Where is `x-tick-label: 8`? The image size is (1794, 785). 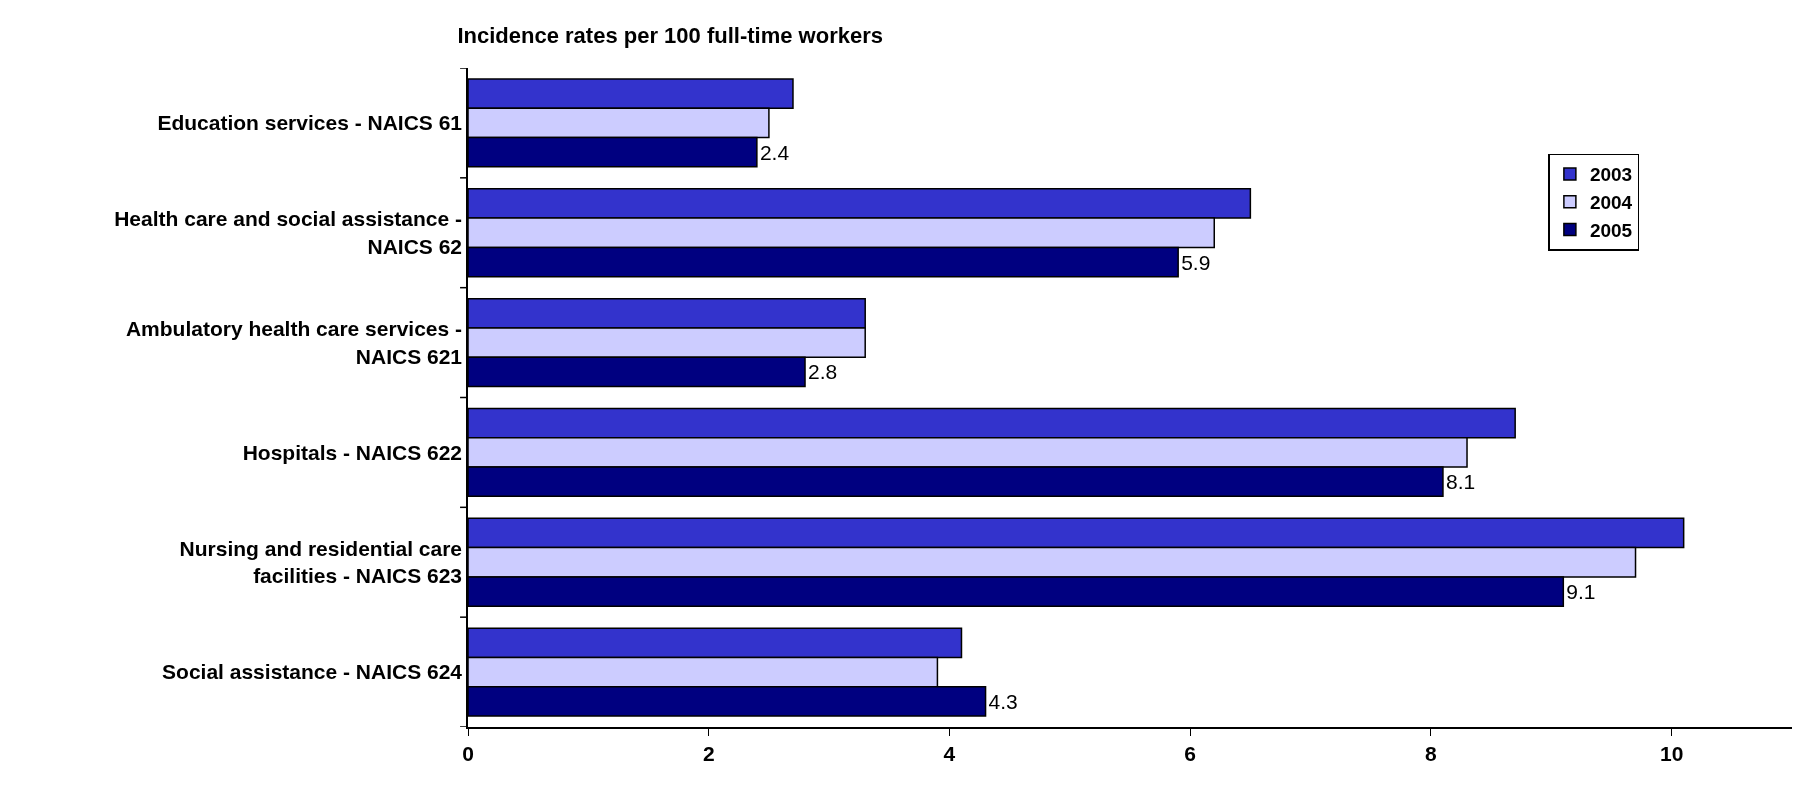
x-tick-label: 8 is located at coordinates (1431, 753).